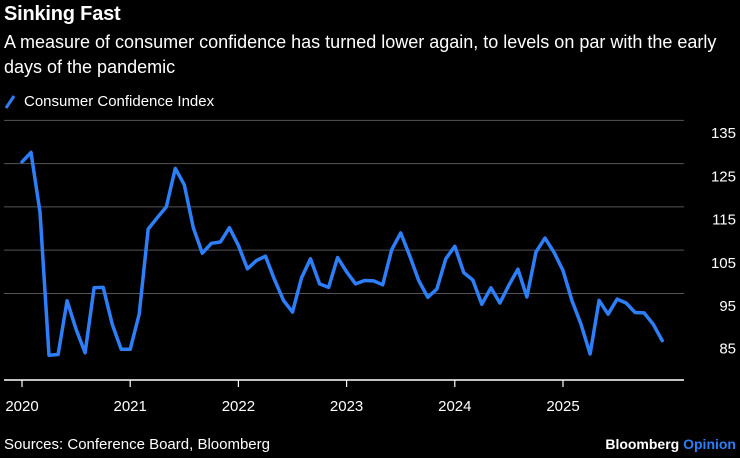  I want to click on x-tick-label: 2023, so click(346, 406).